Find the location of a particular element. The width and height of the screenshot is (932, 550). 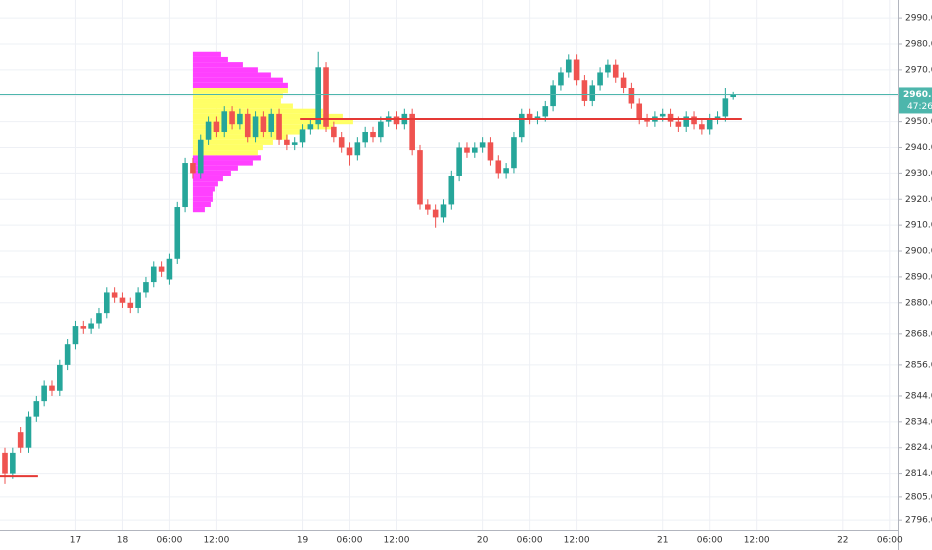

y-tick-label: 2856.00 is located at coordinates (918, 365).